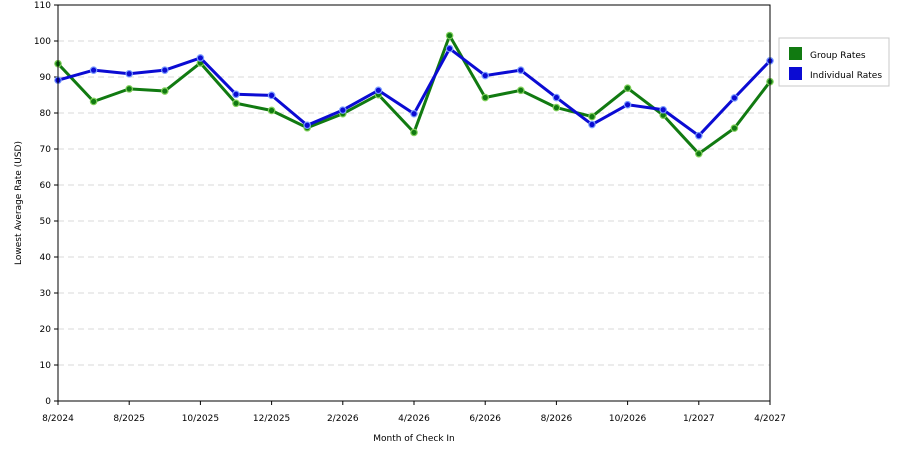  I want to click on x-tick-label: 10/2026, so click(628, 419).